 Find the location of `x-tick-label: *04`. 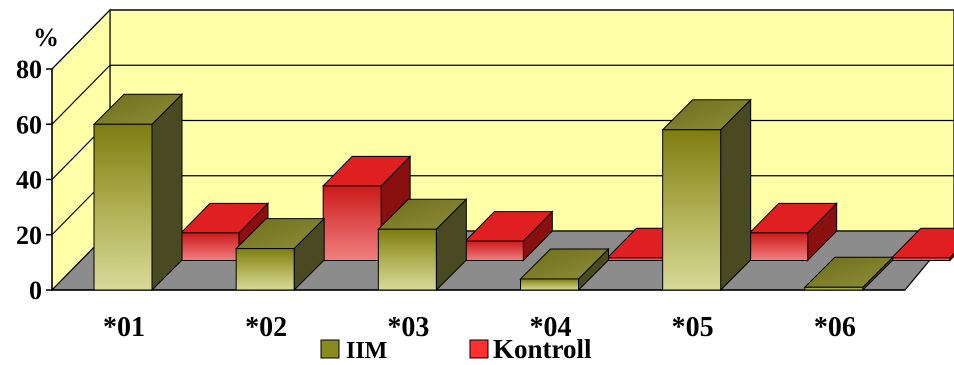

x-tick-label: *04 is located at coordinates (551, 327).